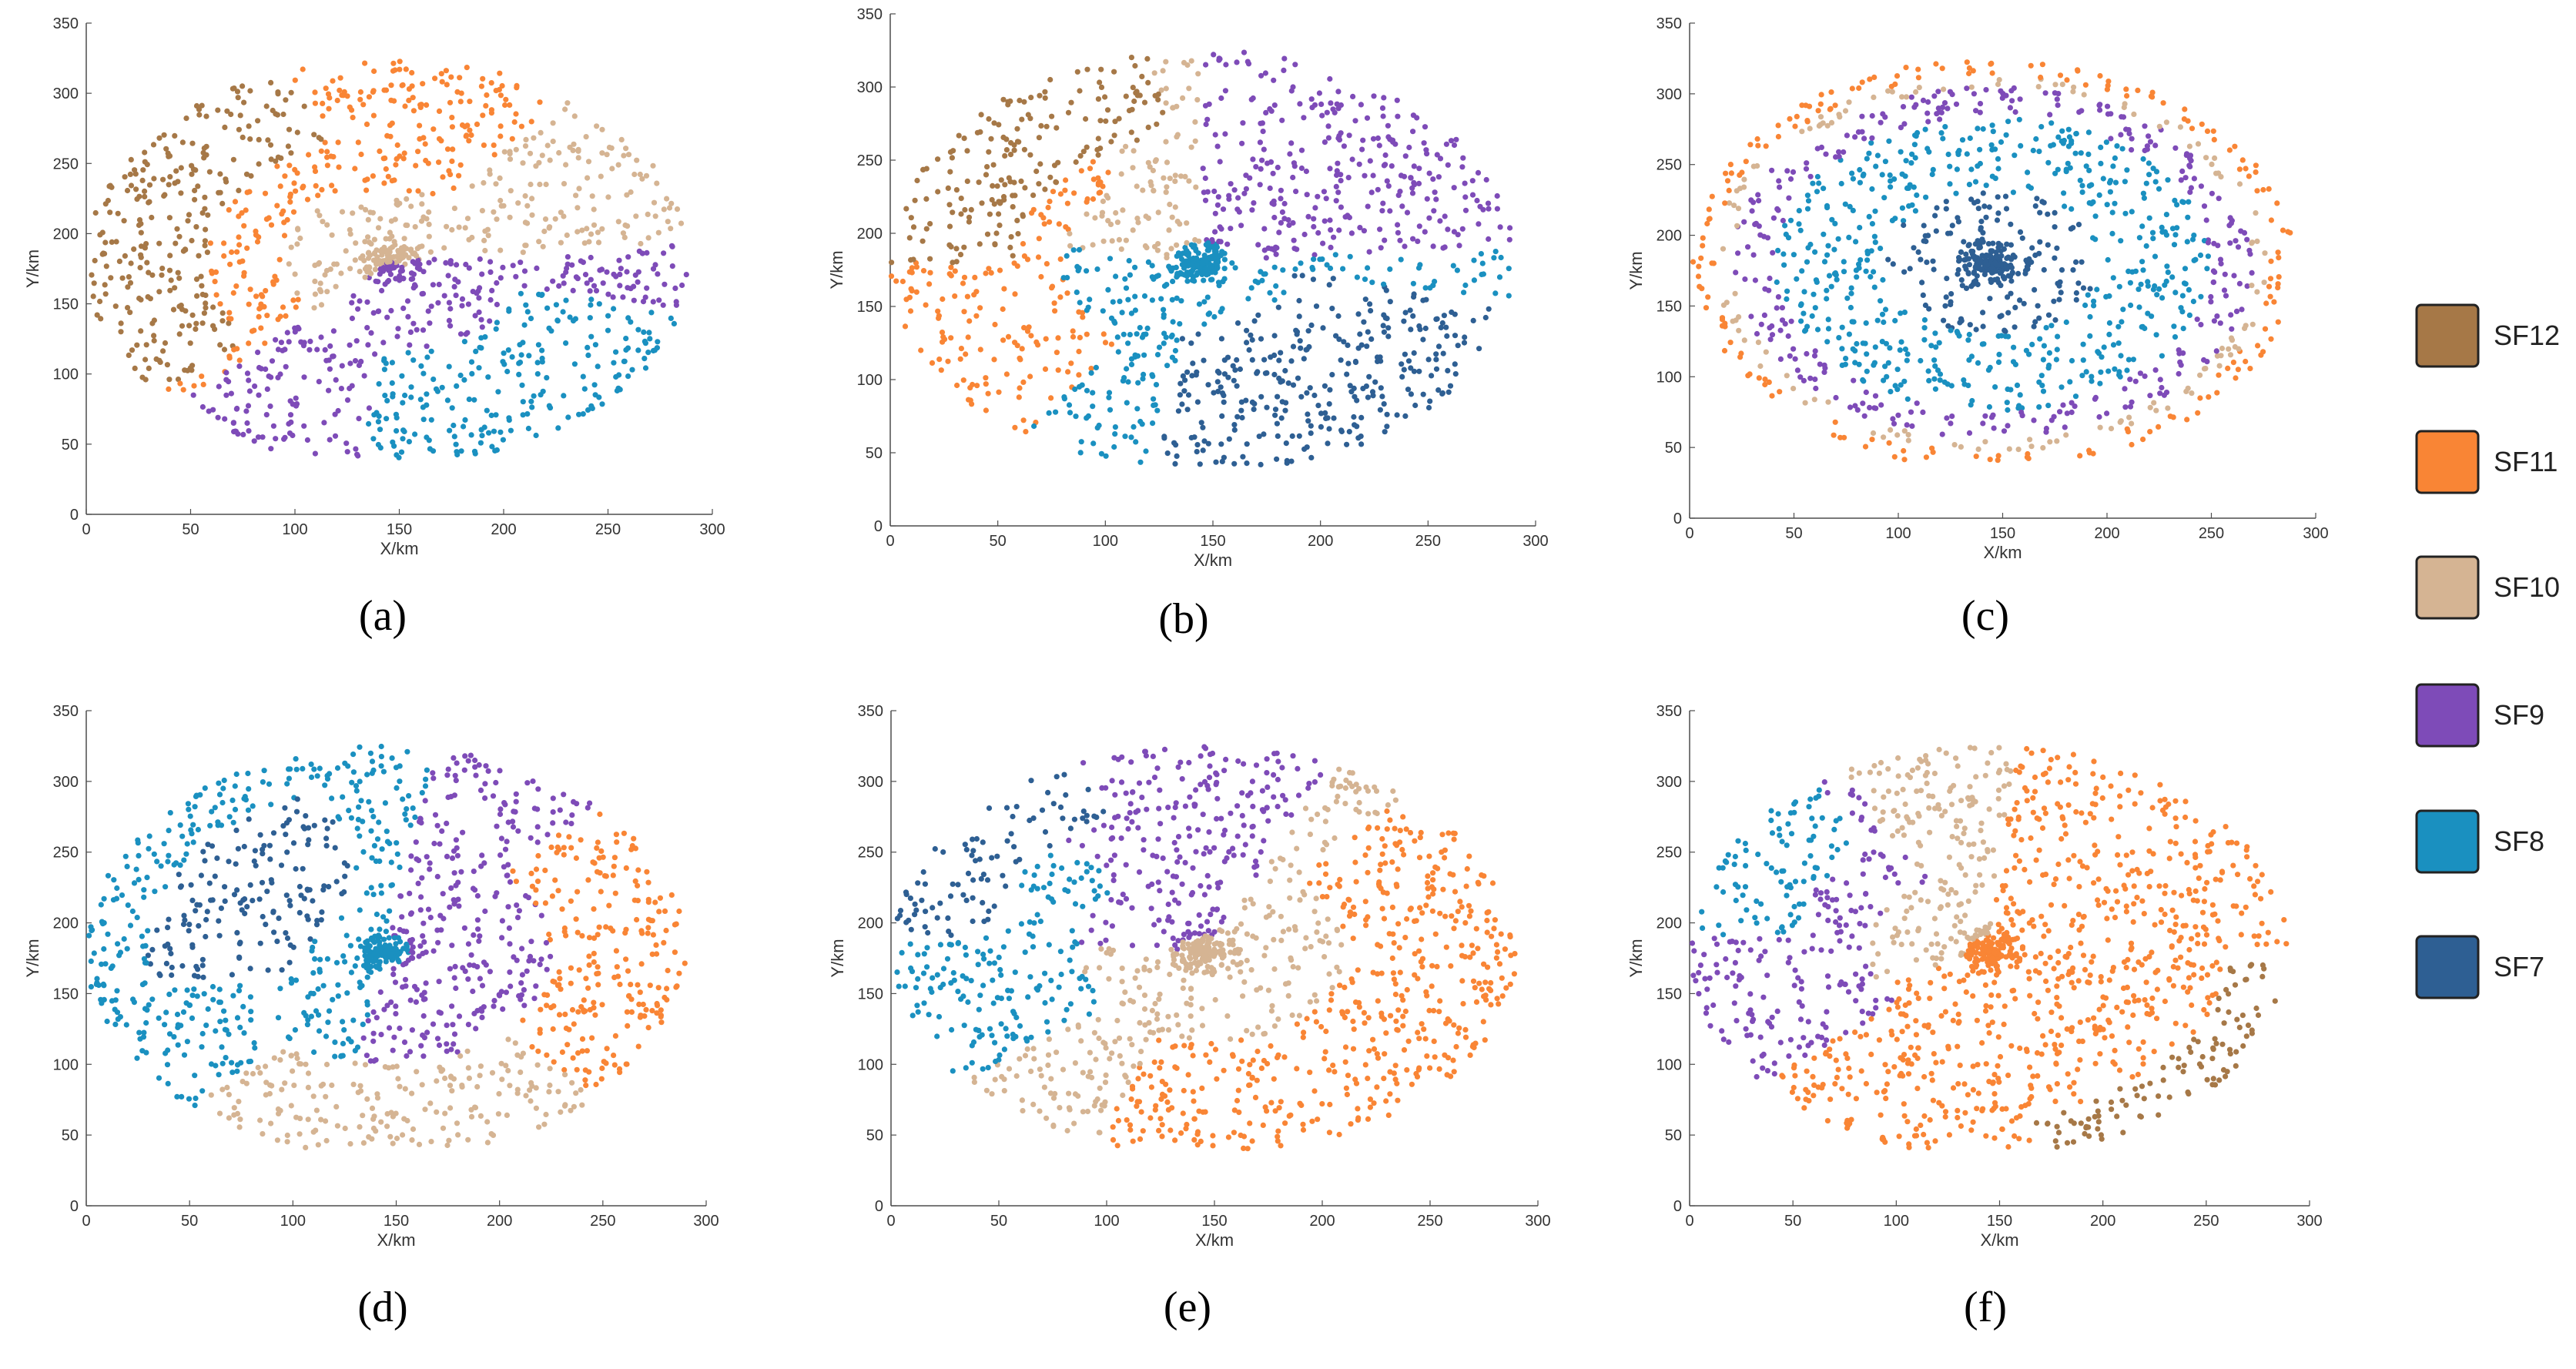 The height and width of the screenshot is (1369, 2576). What do you see at coordinates (2106, 533) in the screenshot?
I see `x-tick-label: 200` at bounding box center [2106, 533].